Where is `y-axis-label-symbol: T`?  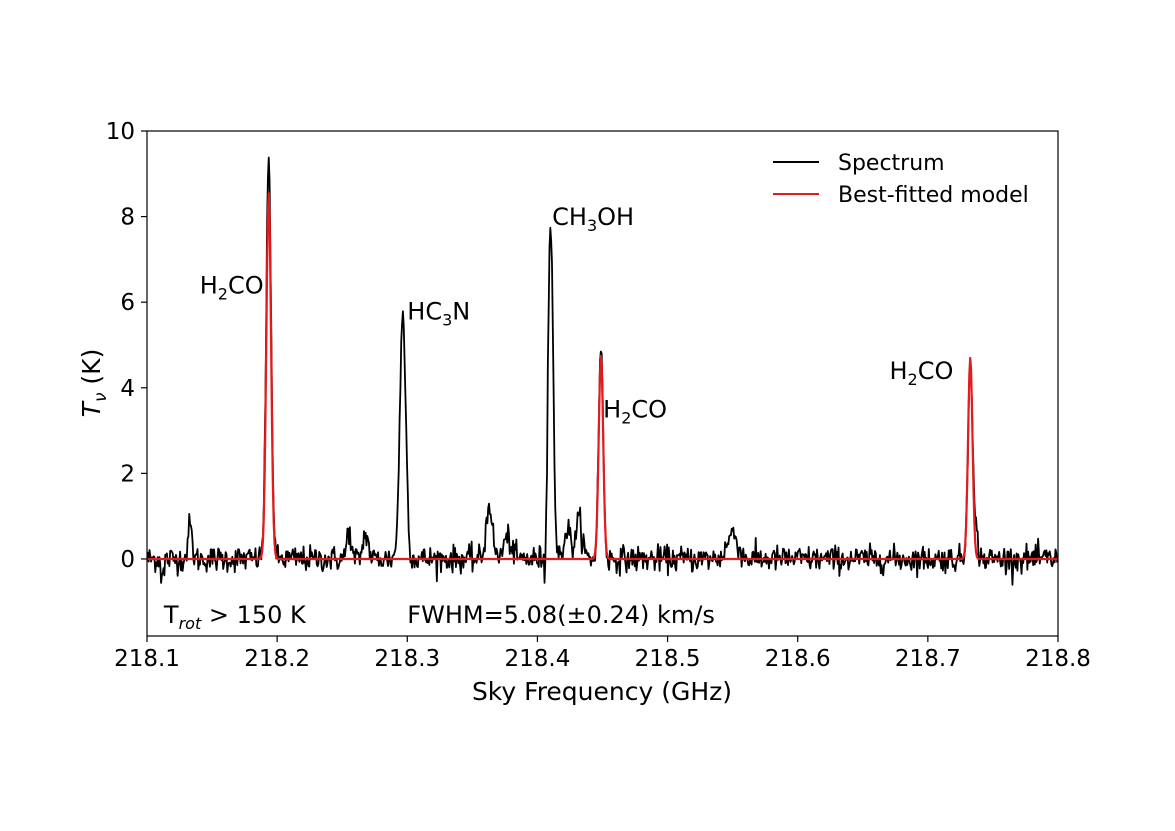
y-axis-label-symbol: T is located at coordinates (91, 408).